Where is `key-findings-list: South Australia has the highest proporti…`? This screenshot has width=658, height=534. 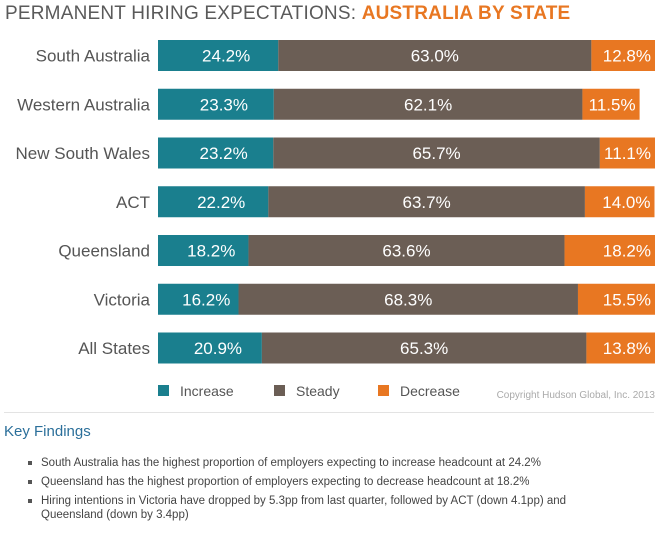
key-findings-list: South Australia has the highest proporti… is located at coordinates (323, 491).